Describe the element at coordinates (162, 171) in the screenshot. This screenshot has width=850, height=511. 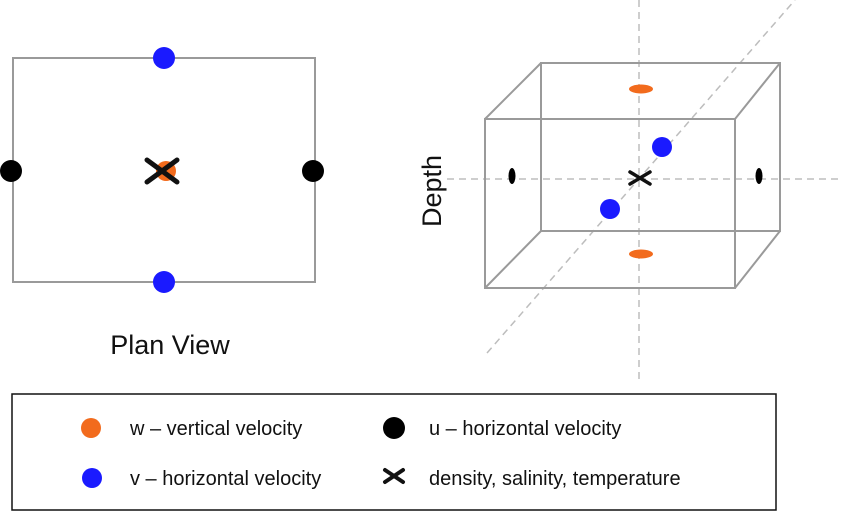
I see `plan-center-cross` at that location.